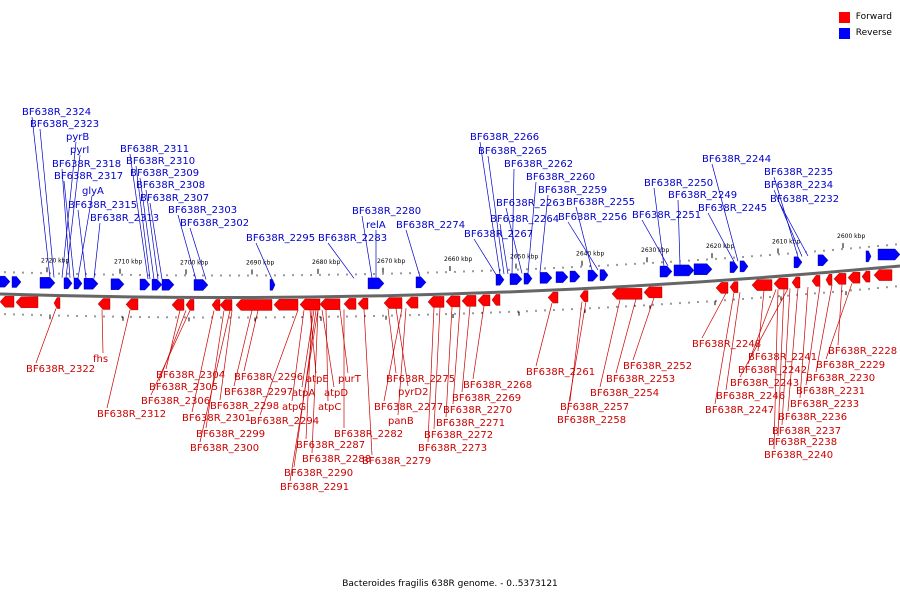 This screenshot has height=600, width=900. I want to click on reverse-gene-label: BF638R_2308, so click(170, 185).